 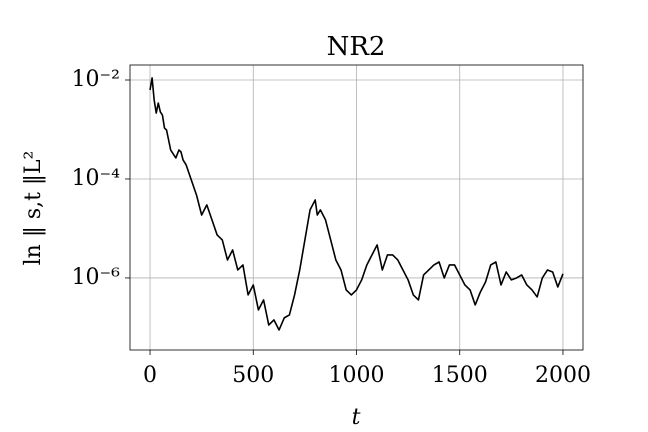 I want to click on y-tick-label: 10⁻², so click(x=96, y=79).